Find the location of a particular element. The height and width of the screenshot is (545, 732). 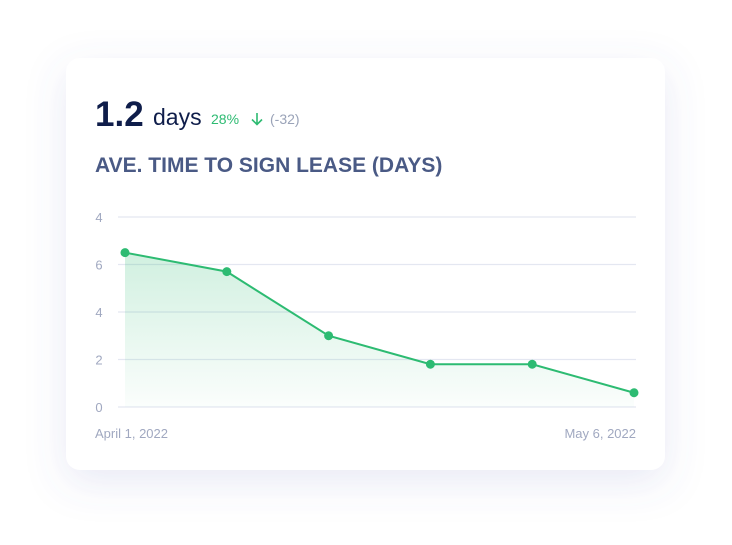

y-tick-label: 2 is located at coordinates (98, 360).